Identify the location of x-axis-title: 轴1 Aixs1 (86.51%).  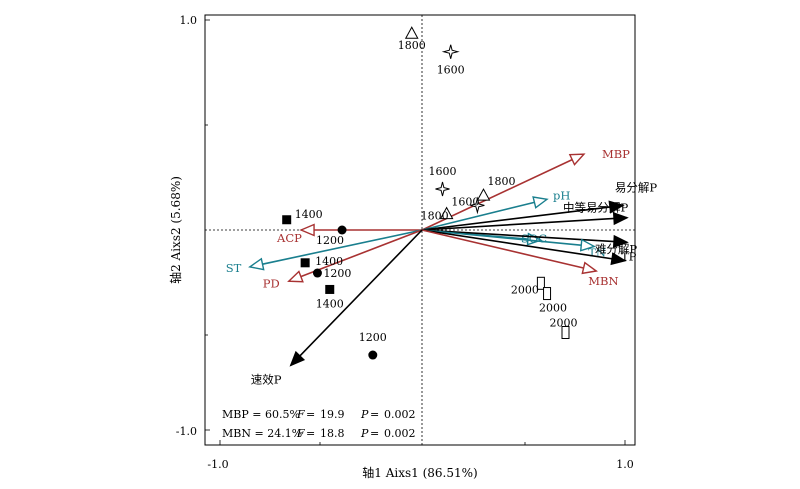
(419, 472).